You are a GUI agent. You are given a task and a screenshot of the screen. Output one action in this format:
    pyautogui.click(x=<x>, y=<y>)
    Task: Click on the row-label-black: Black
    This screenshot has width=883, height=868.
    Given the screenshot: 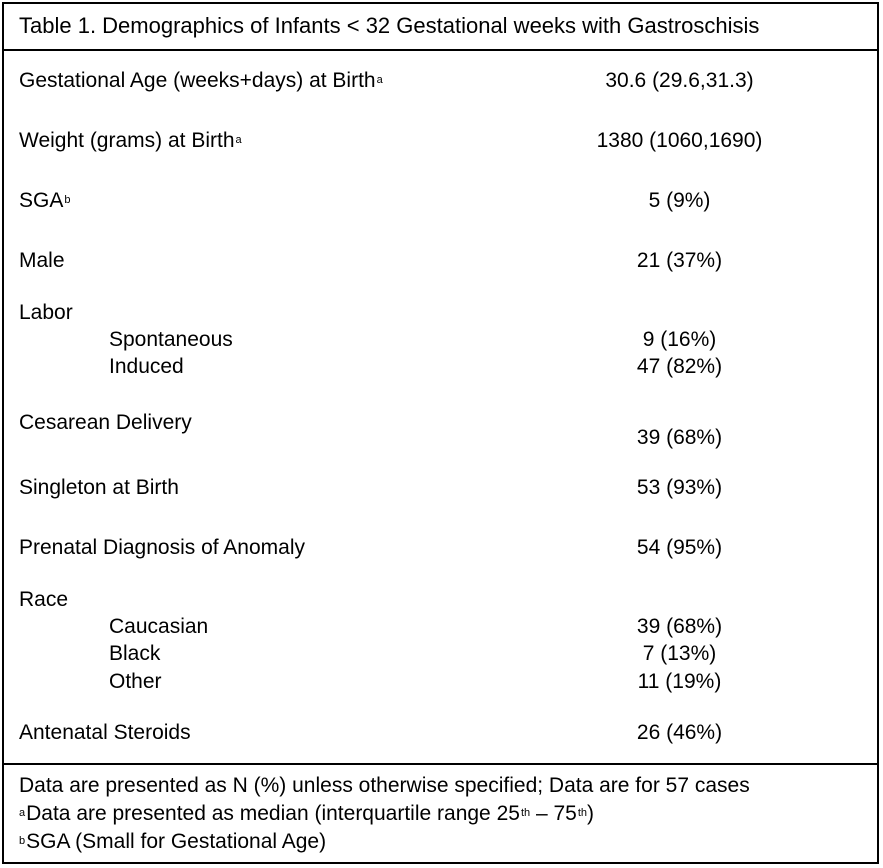 What is the action you would take?
    pyautogui.click(x=135, y=653)
    